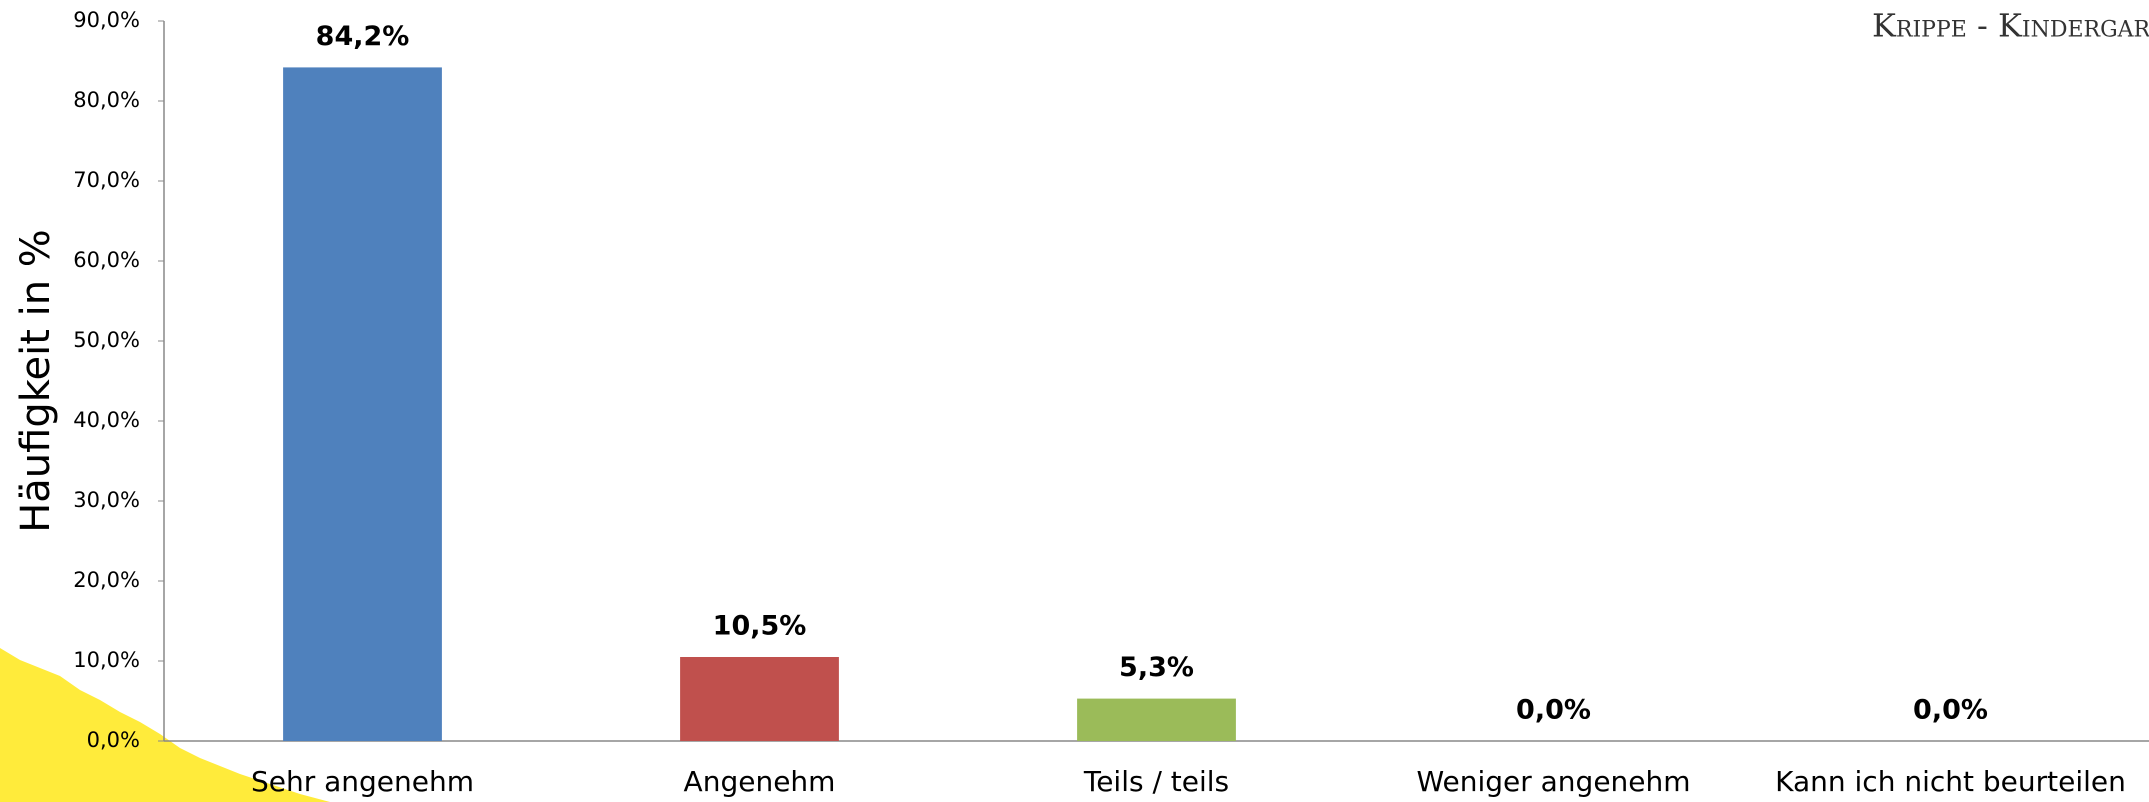 This screenshot has width=2149, height=802. I want to click on y-tick-label: 20,0%, so click(106, 580).